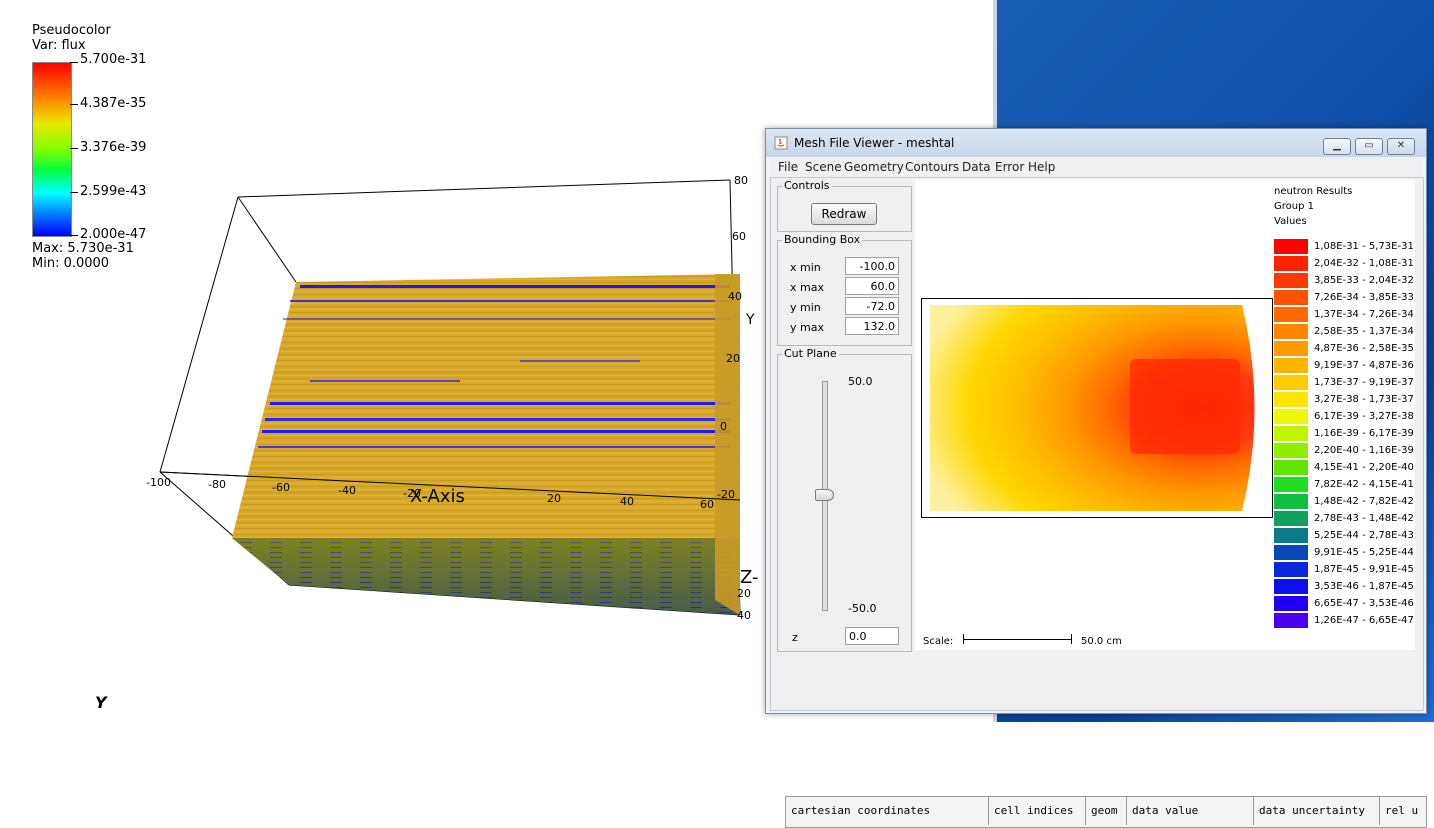  What do you see at coordinates (1294, 206) in the screenshot?
I see `results-group: Group 1` at bounding box center [1294, 206].